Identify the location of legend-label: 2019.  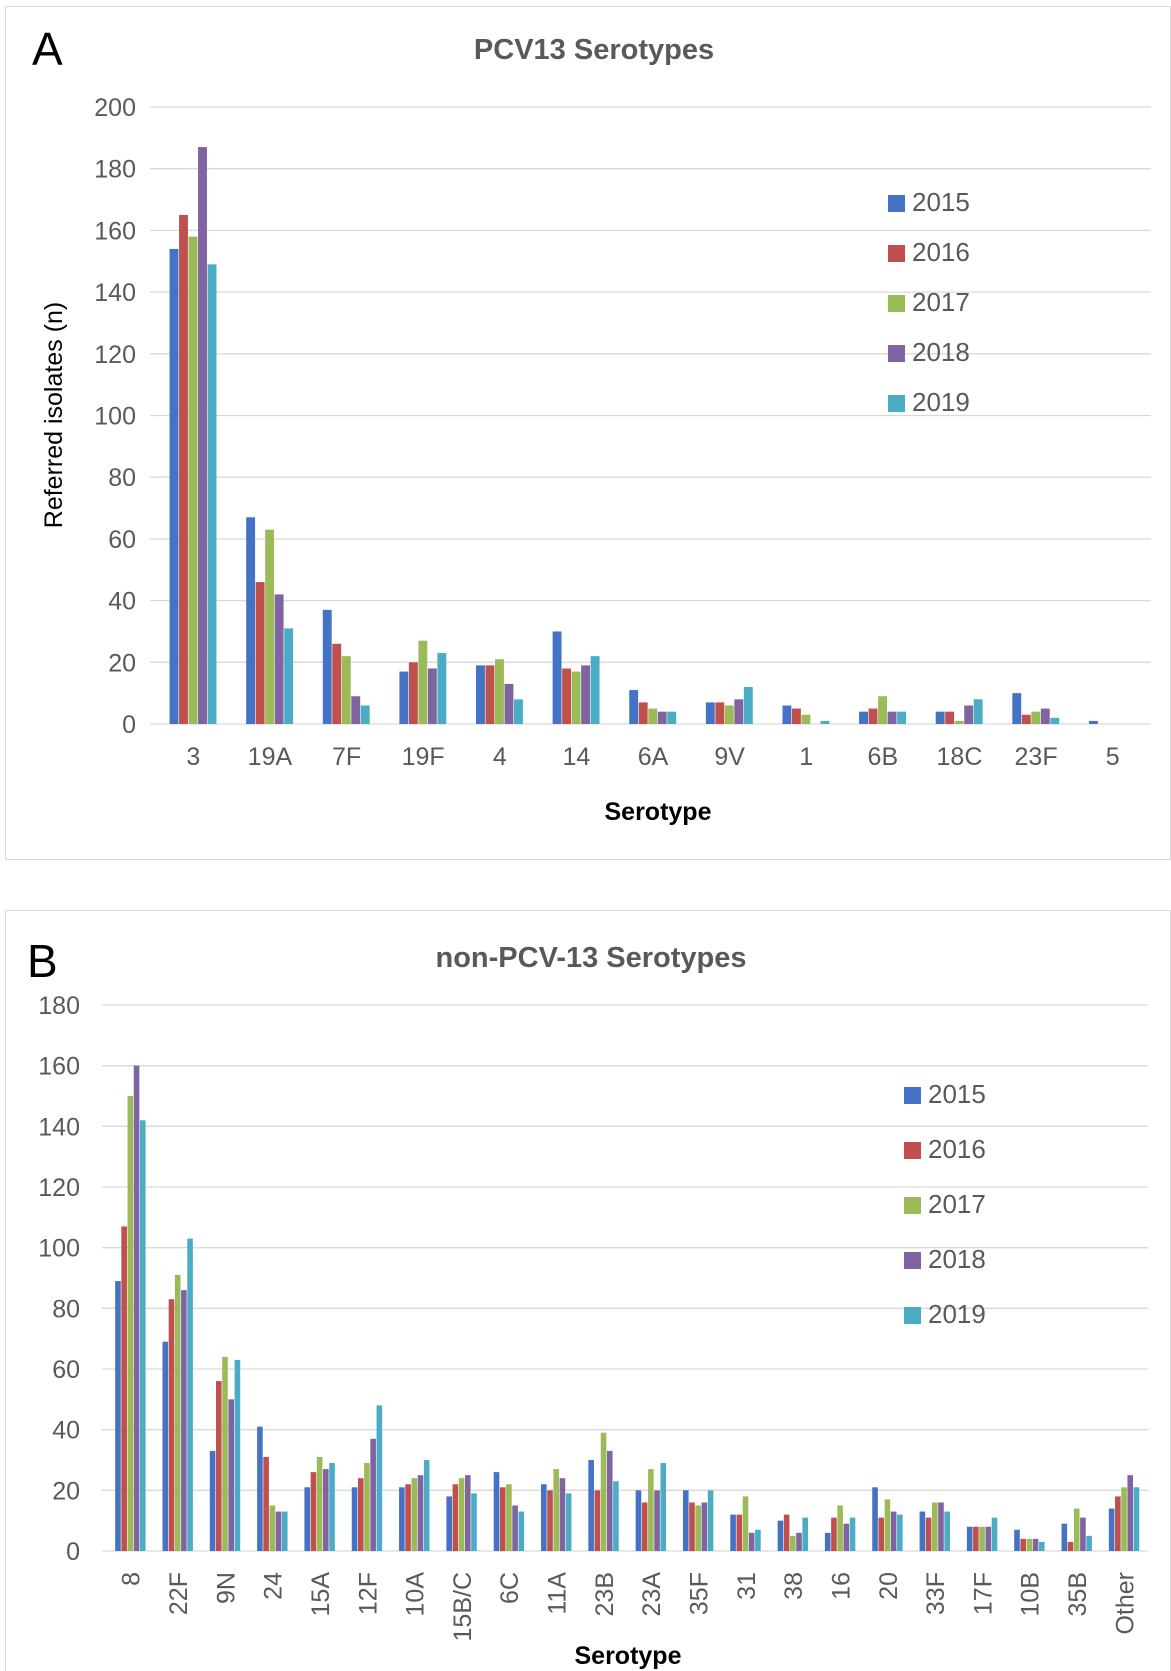
(957, 1314).